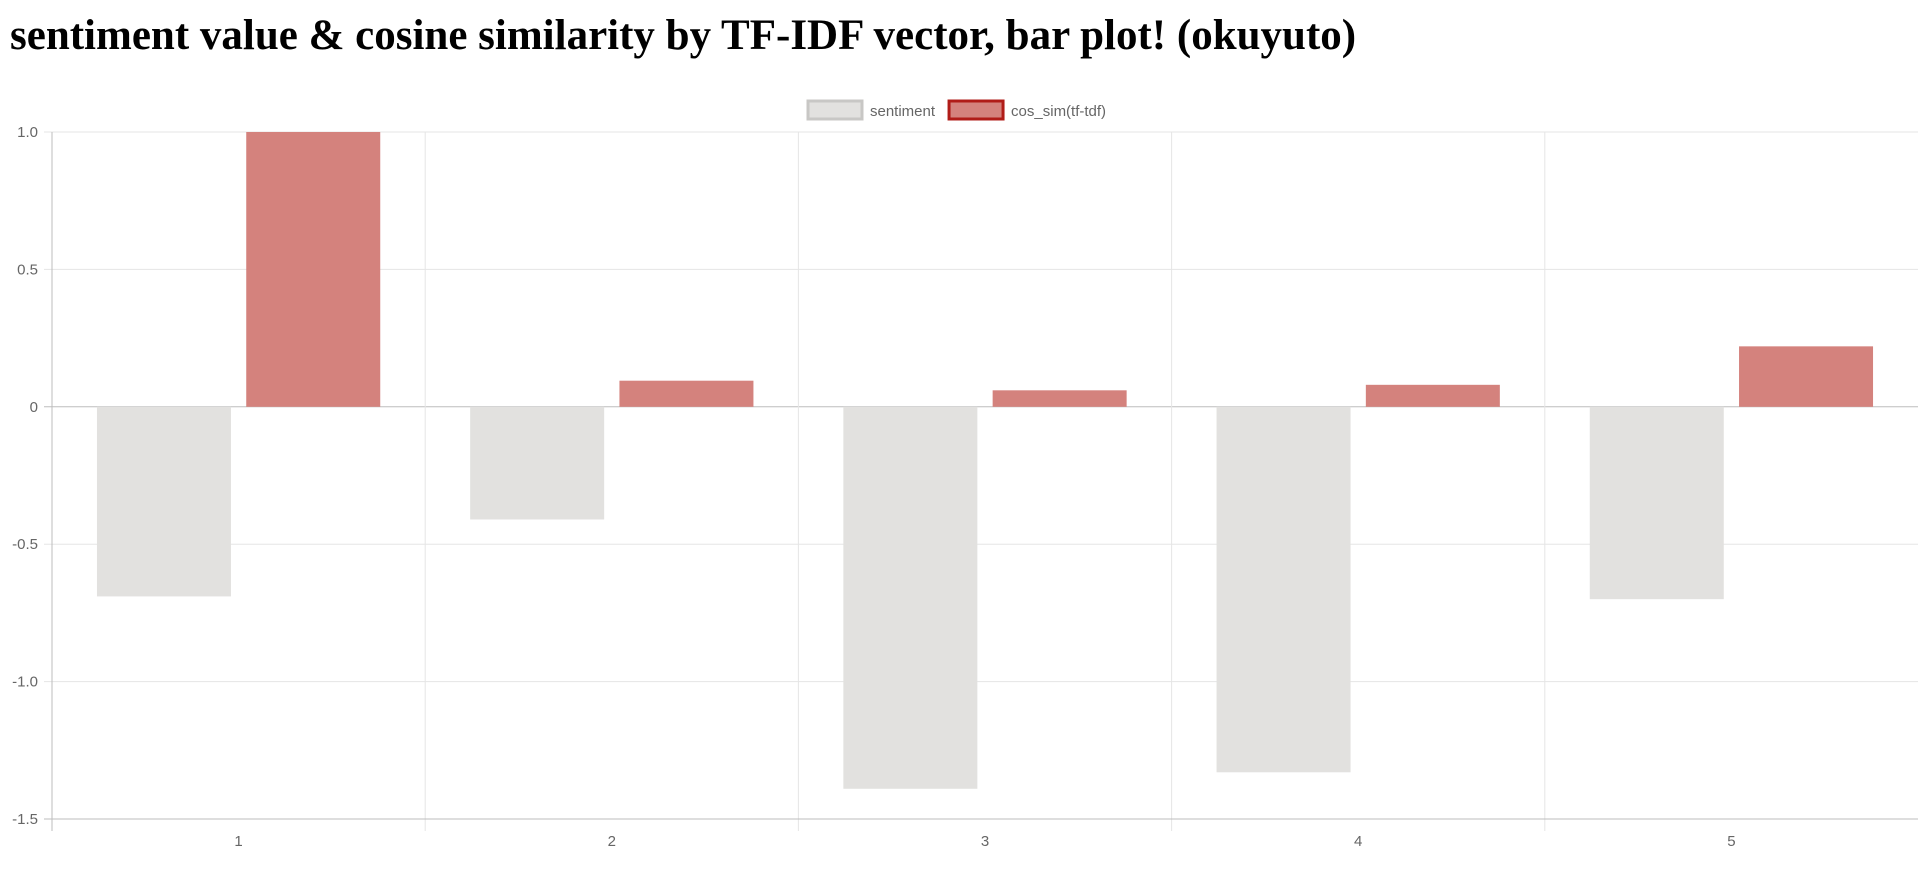 This screenshot has width=1918, height=877. What do you see at coordinates (903, 111) in the screenshot?
I see `legend-label: sentiment` at bounding box center [903, 111].